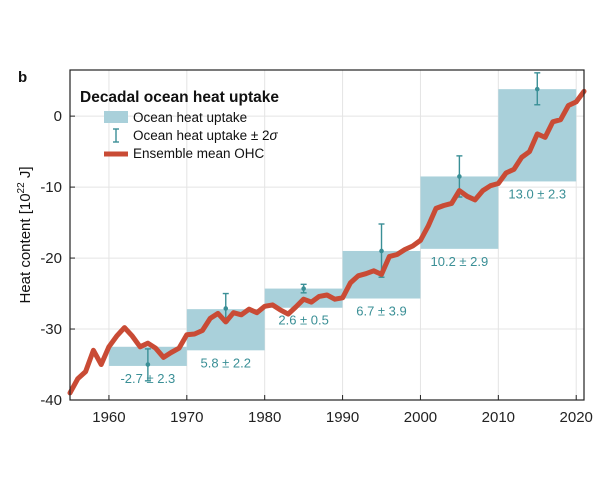  I want to click on y-tick-label-0: 0, so click(58, 116).